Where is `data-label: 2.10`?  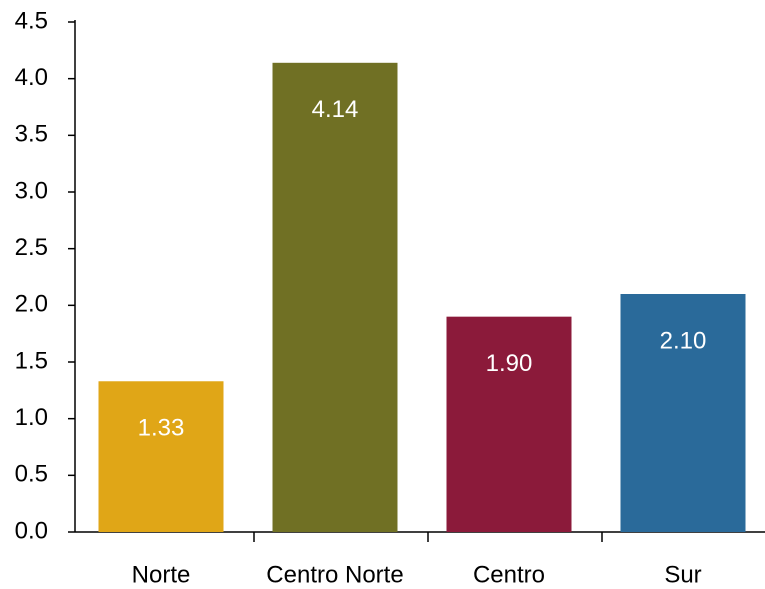
data-label: 2.10 is located at coordinates (683, 340).